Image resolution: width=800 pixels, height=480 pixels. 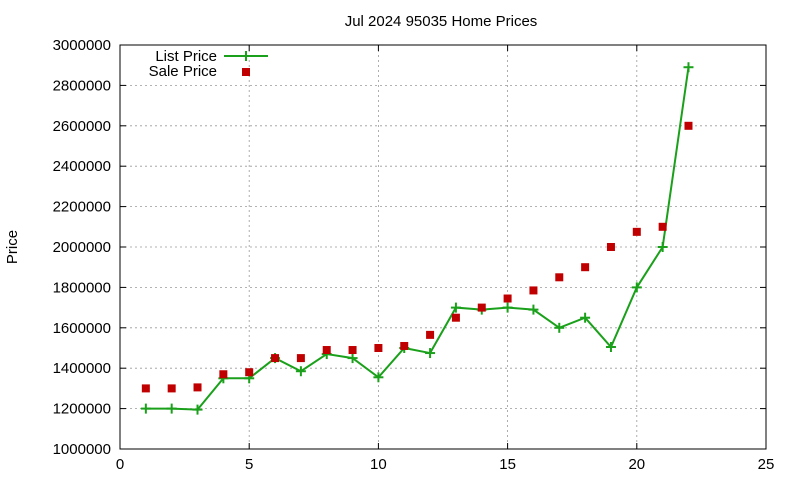 What do you see at coordinates (82, 409) in the screenshot?
I see `y-tick-label: 1200000` at bounding box center [82, 409].